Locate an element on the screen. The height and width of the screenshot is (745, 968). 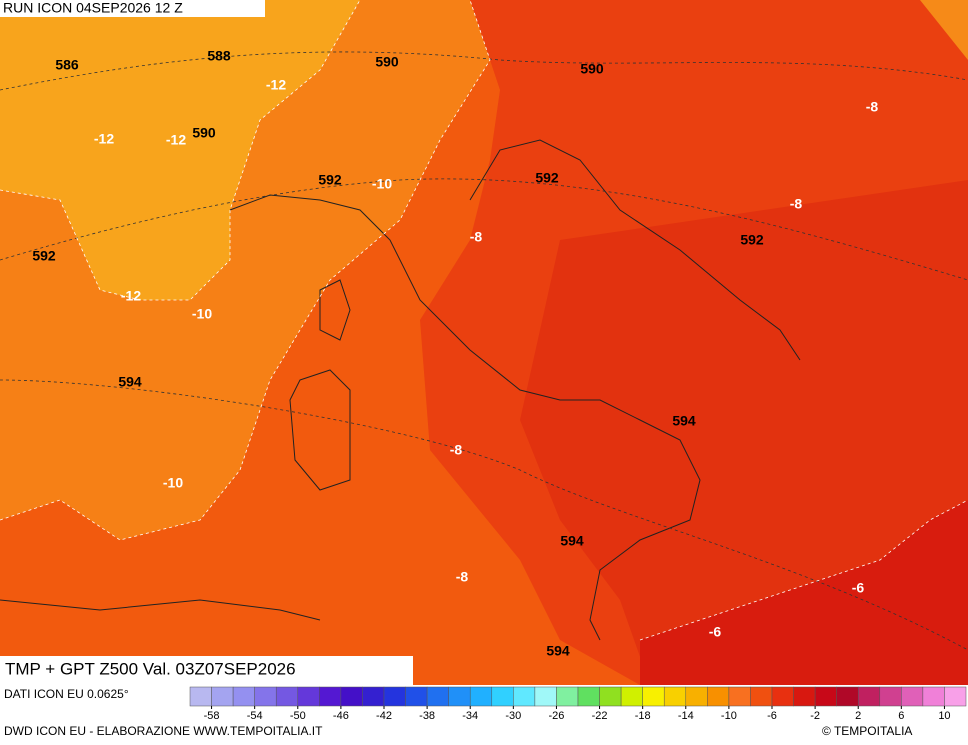
colorbar-tick-label: 6 is located at coordinates (901, 716).